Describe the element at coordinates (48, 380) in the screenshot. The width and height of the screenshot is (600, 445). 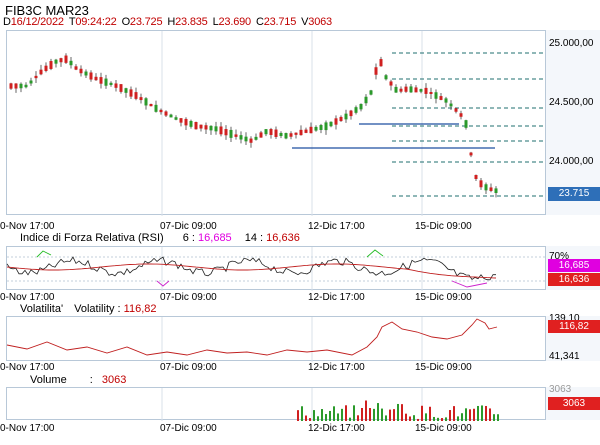
I see `volume-title: Volume` at that location.